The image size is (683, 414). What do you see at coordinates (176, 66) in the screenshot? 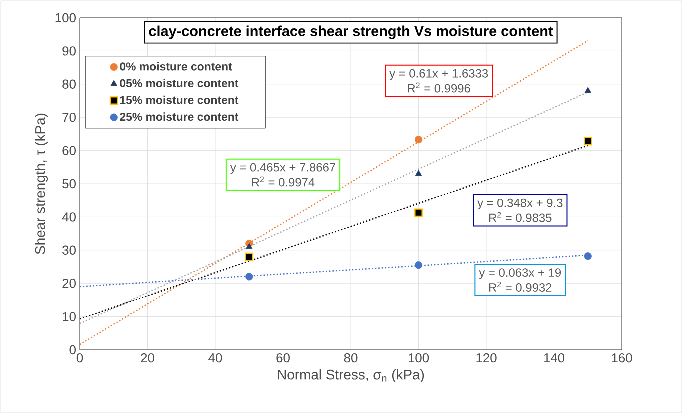
I see `legend-label: 0% moisture content` at bounding box center [176, 66].